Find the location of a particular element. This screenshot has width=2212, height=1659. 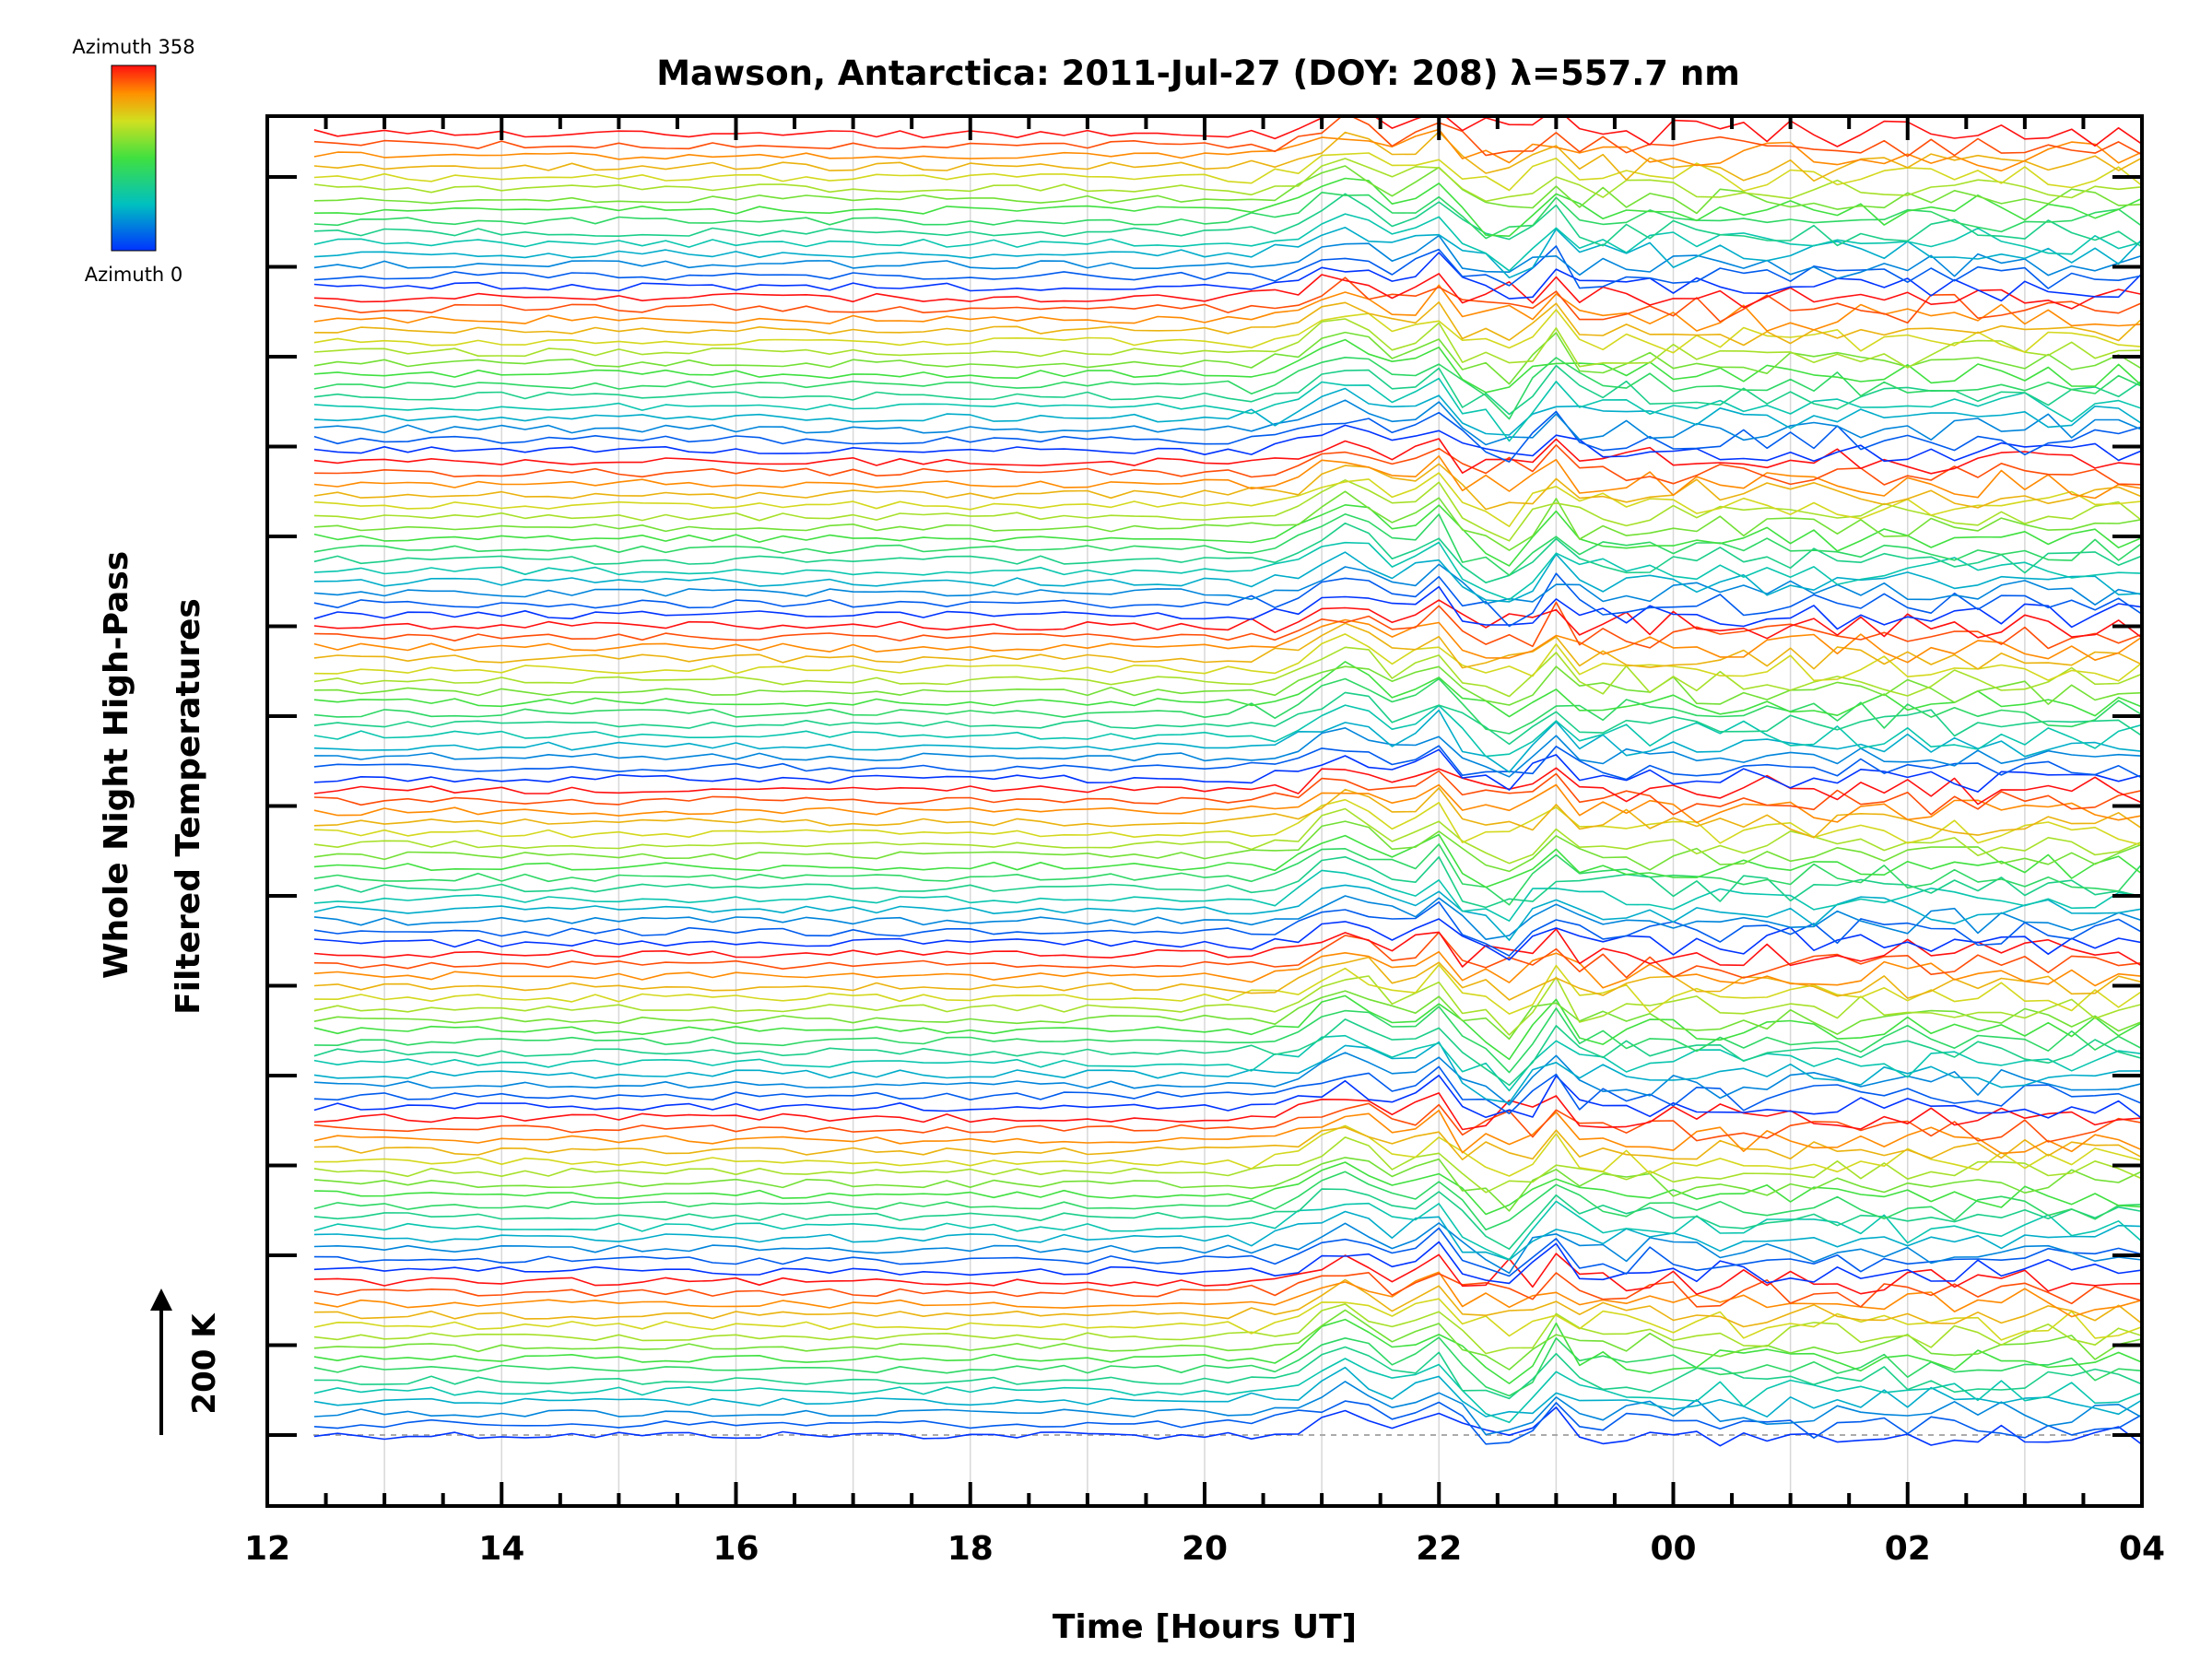

x-tick-label: 00 is located at coordinates (1673, 1549).